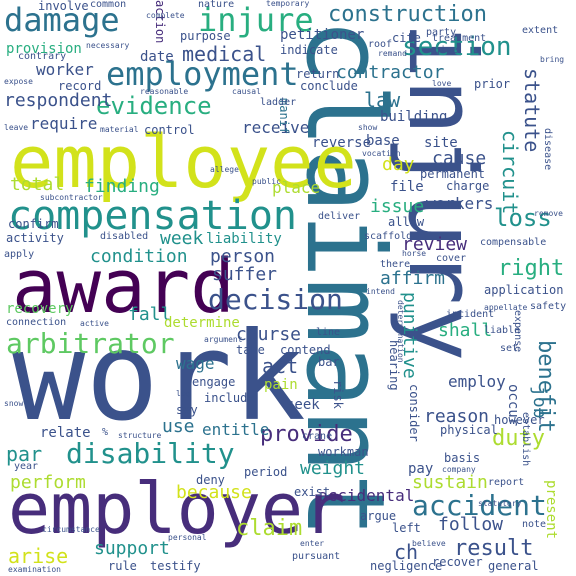 The image size is (576, 576). Describe the element at coordinates (150, 314) in the screenshot. I see `word-fall: fall` at that location.